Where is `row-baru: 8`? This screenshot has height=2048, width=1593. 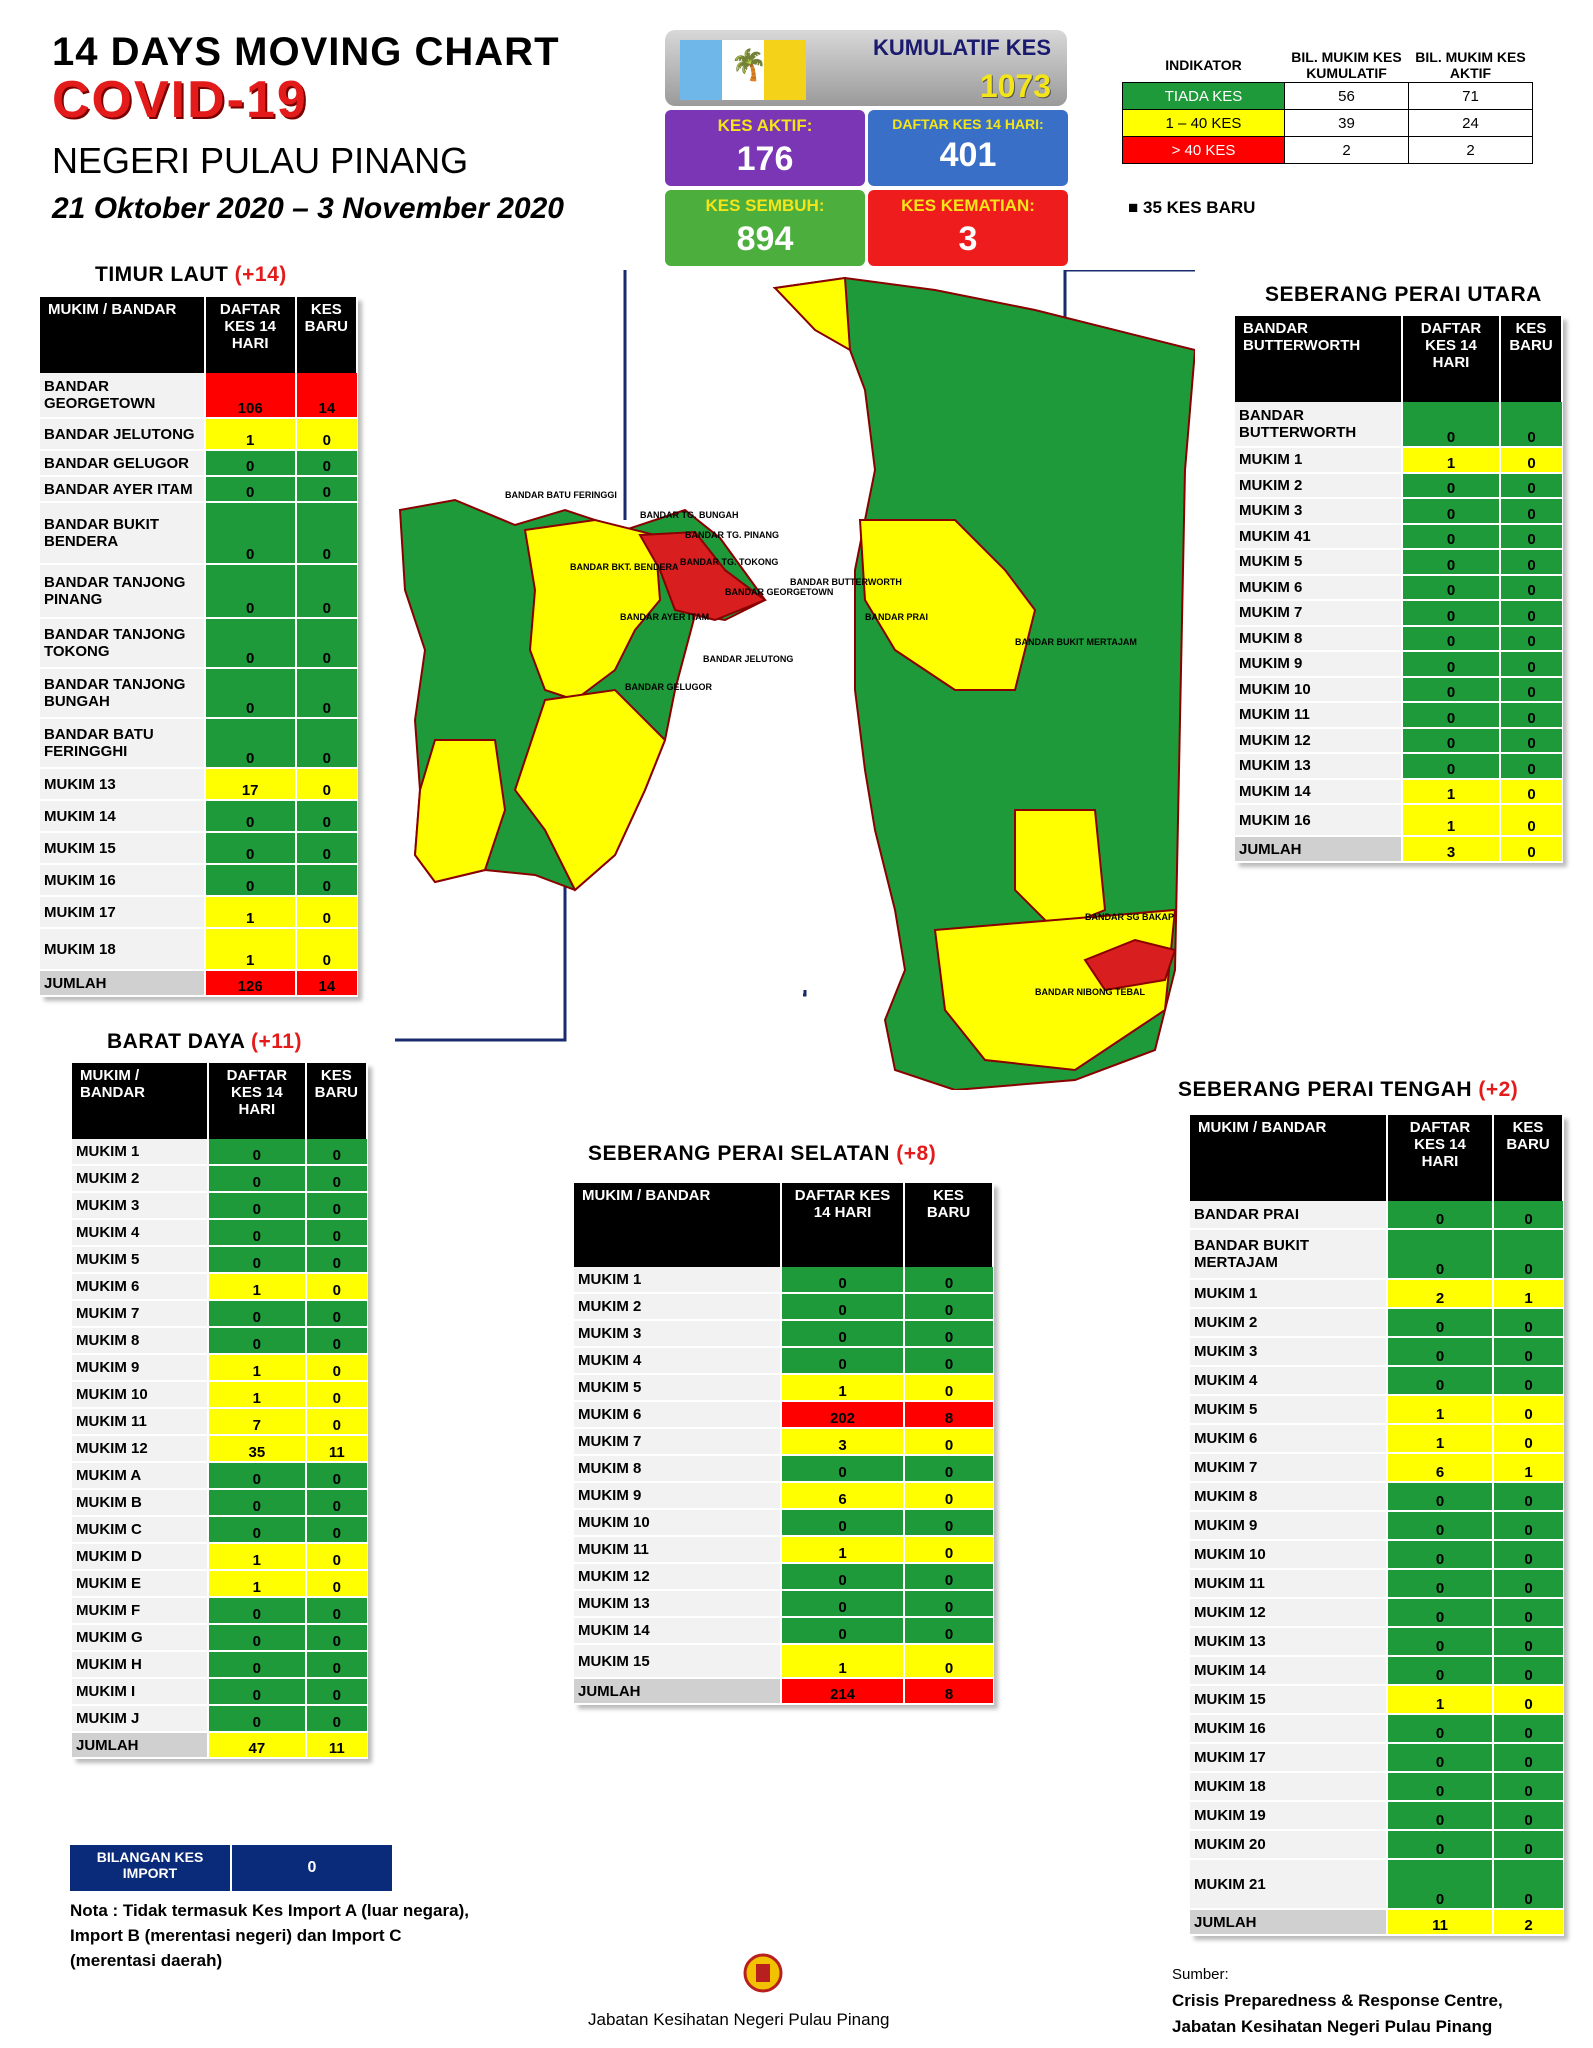
row-baru: 8 is located at coordinates (948, 1415).